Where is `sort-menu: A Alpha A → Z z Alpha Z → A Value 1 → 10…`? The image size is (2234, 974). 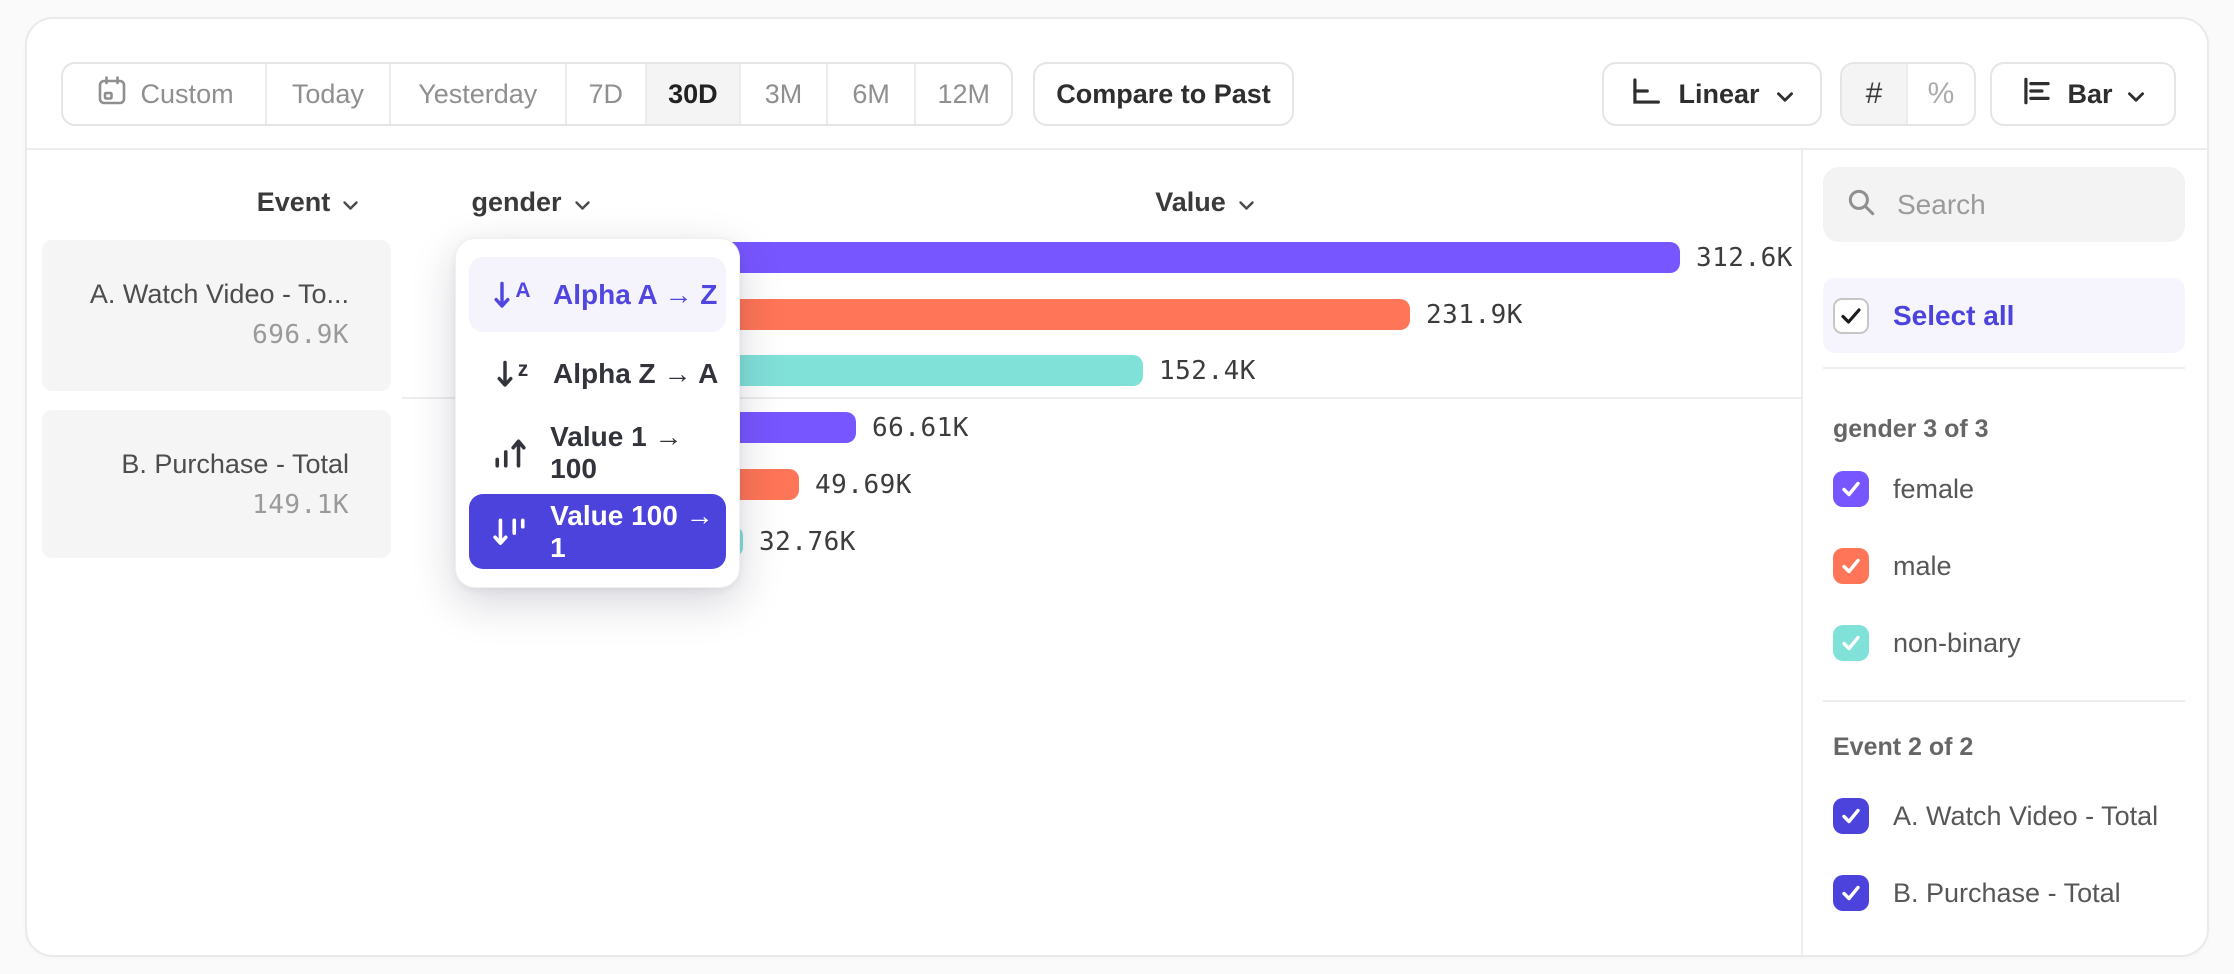
sort-menu: A Alpha A → Z z Alpha Z → A Value 1 → 10… is located at coordinates (597, 413).